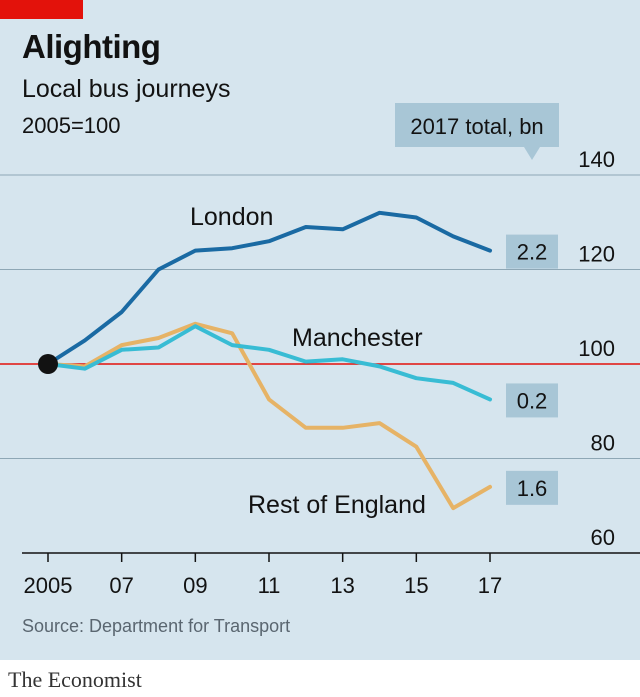 The height and width of the screenshot is (697, 640). Describe the element at coordinates (603, 537) in the screenshot. I see `y-tick-label: 60` at that location.